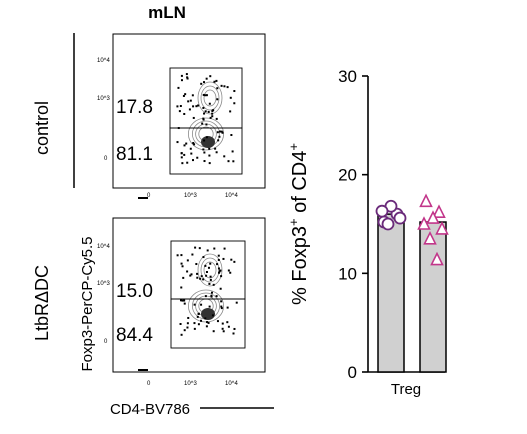 Image resolution: width=527 pixels, height=434 pixels. I want to click on gate-foxp3-neg, so click(206, 151).